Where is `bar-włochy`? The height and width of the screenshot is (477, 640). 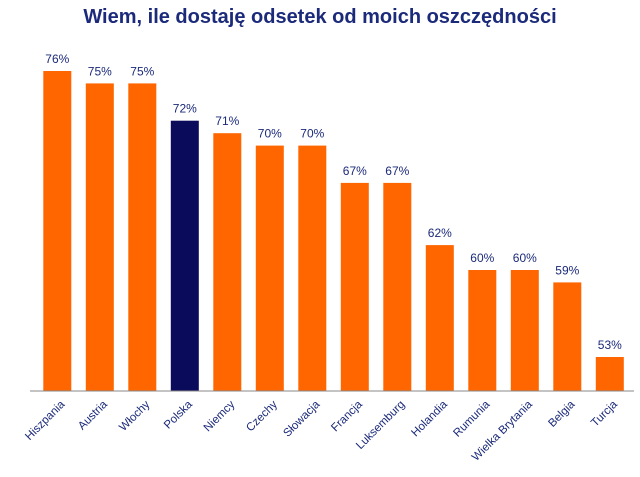 bar-włochy is located at coordinates (142, 237).